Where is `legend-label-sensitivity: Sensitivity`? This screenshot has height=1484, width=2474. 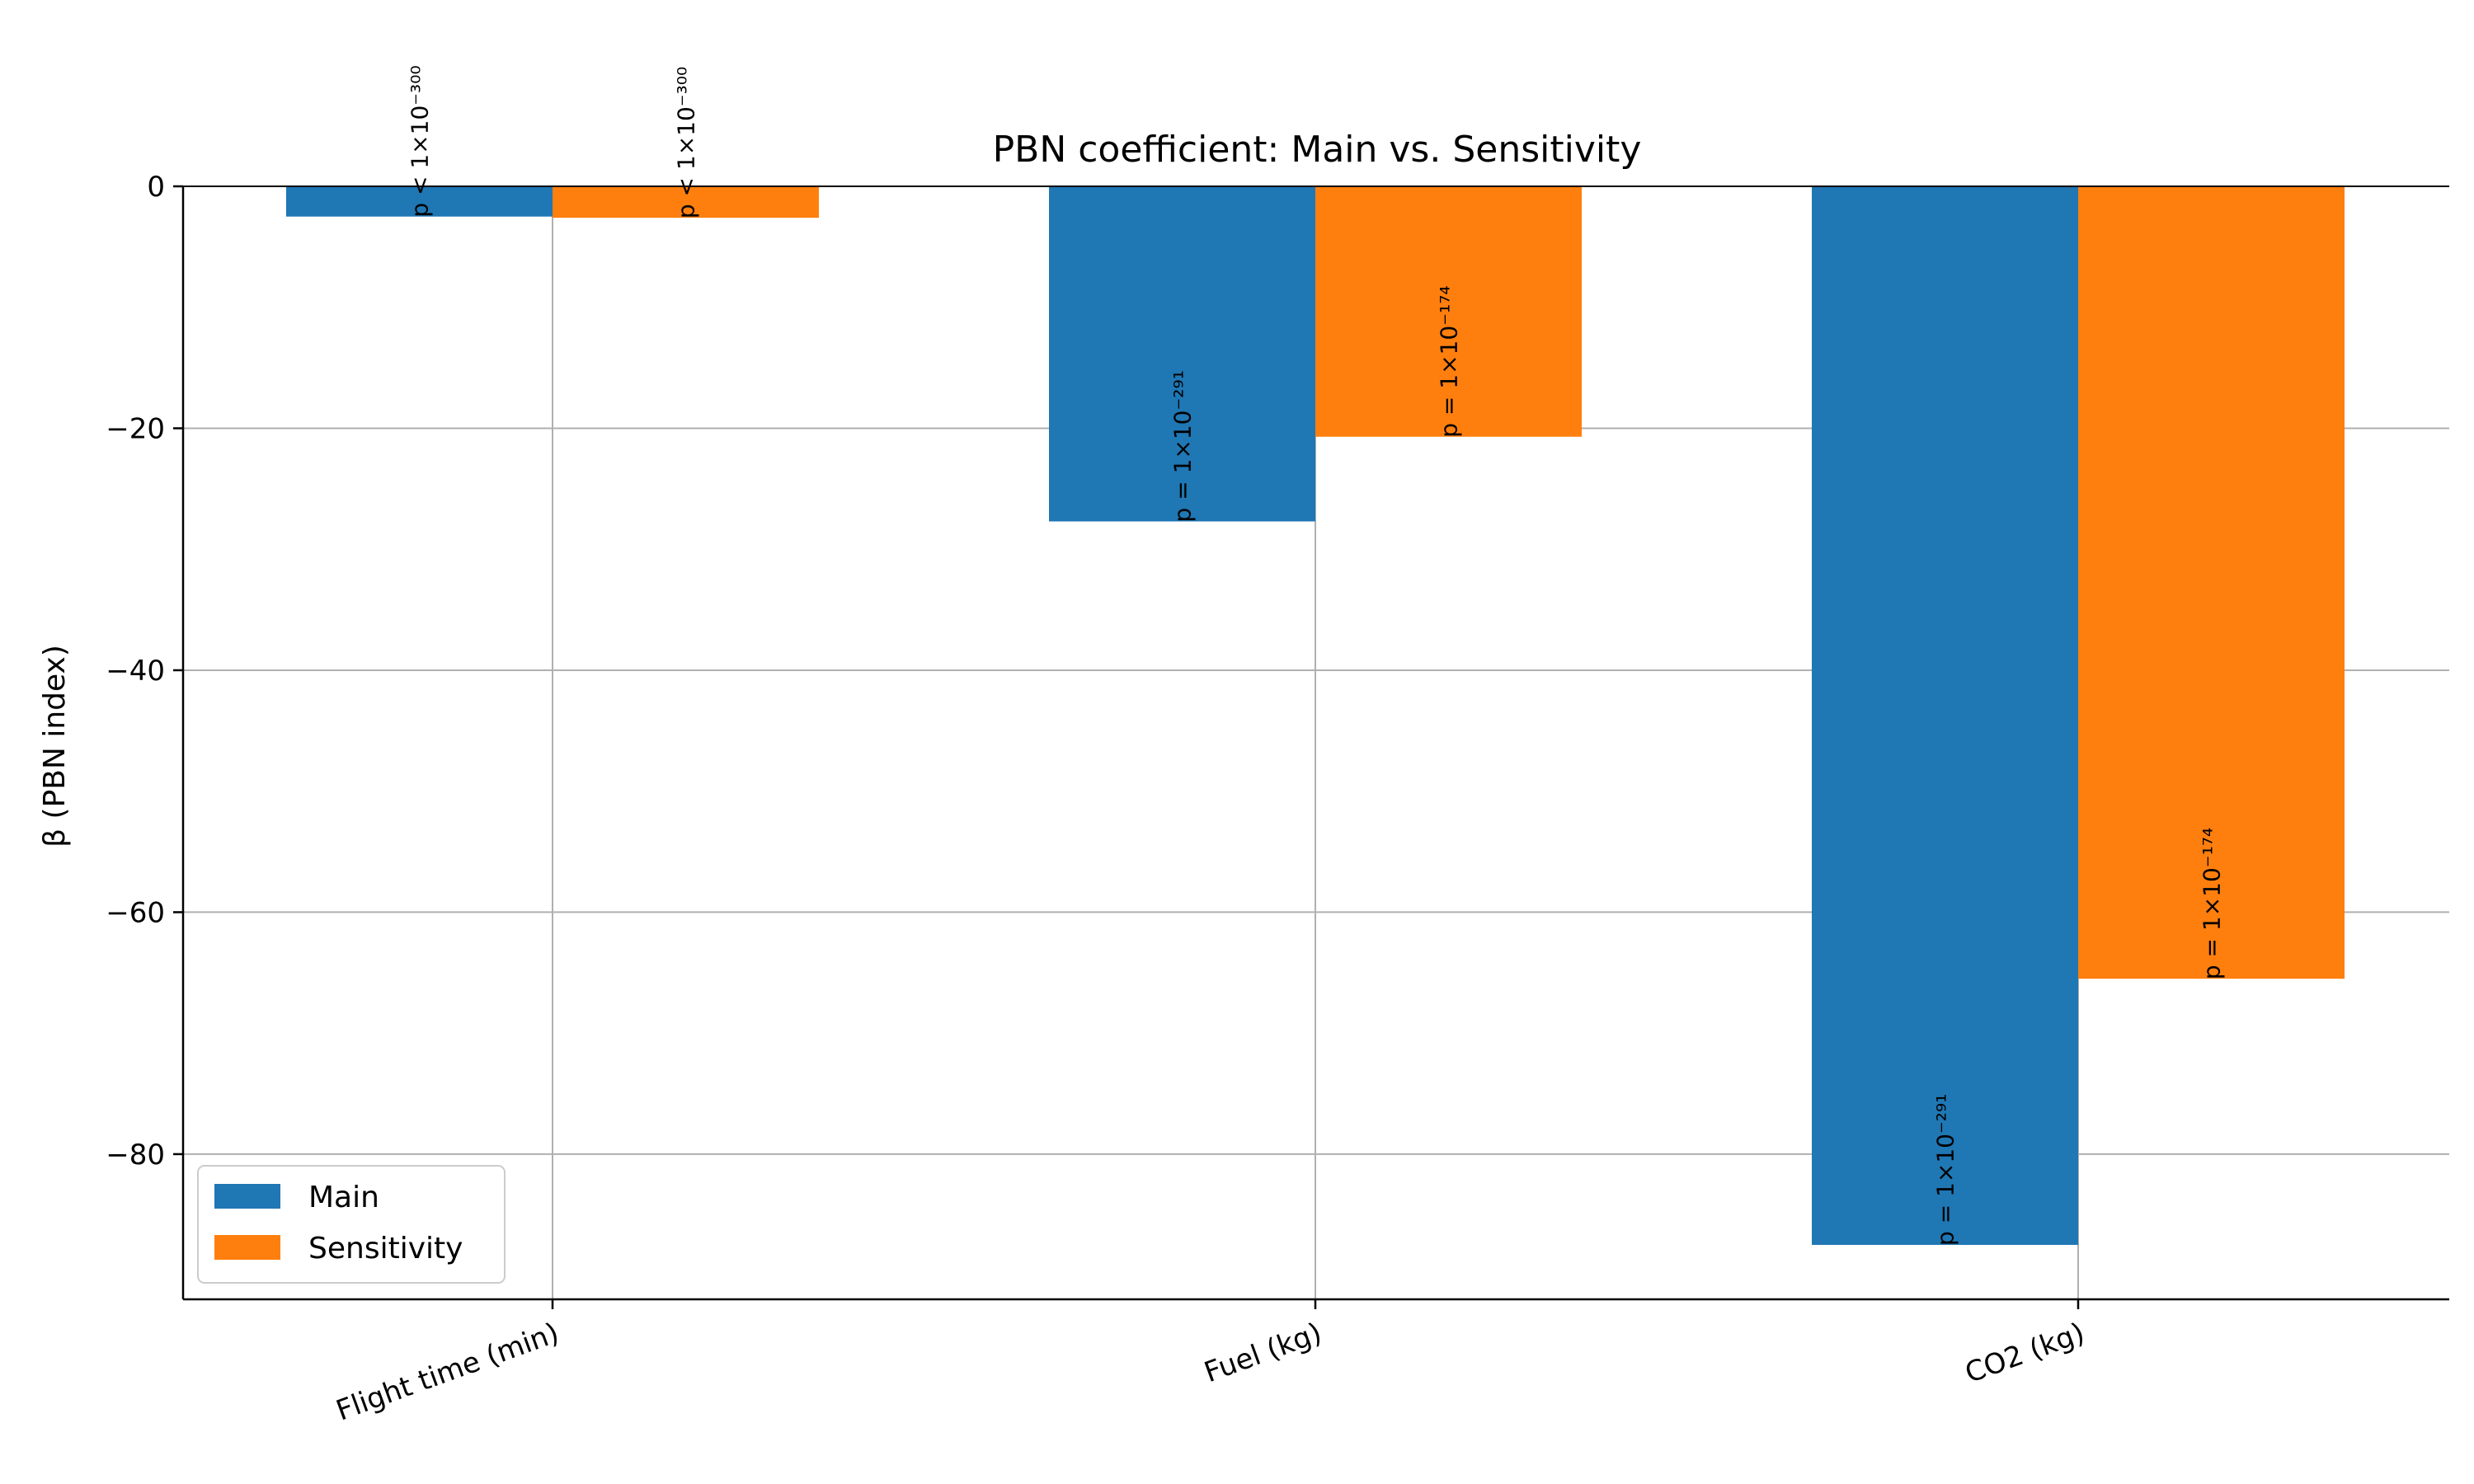 legend-label-sensitivity: Sensitivity is located at coordinates (385, 1249).